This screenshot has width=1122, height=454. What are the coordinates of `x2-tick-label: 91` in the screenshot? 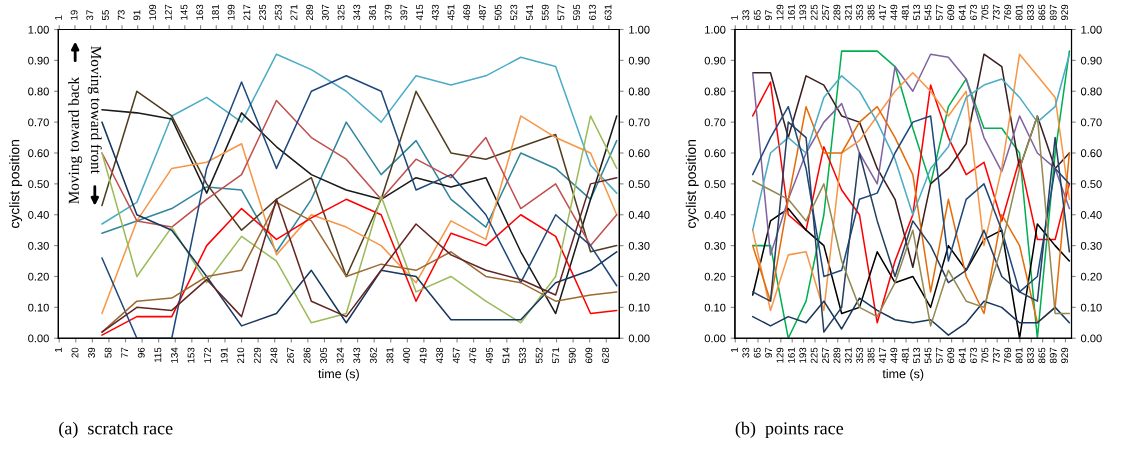 It's located at (137, 15).